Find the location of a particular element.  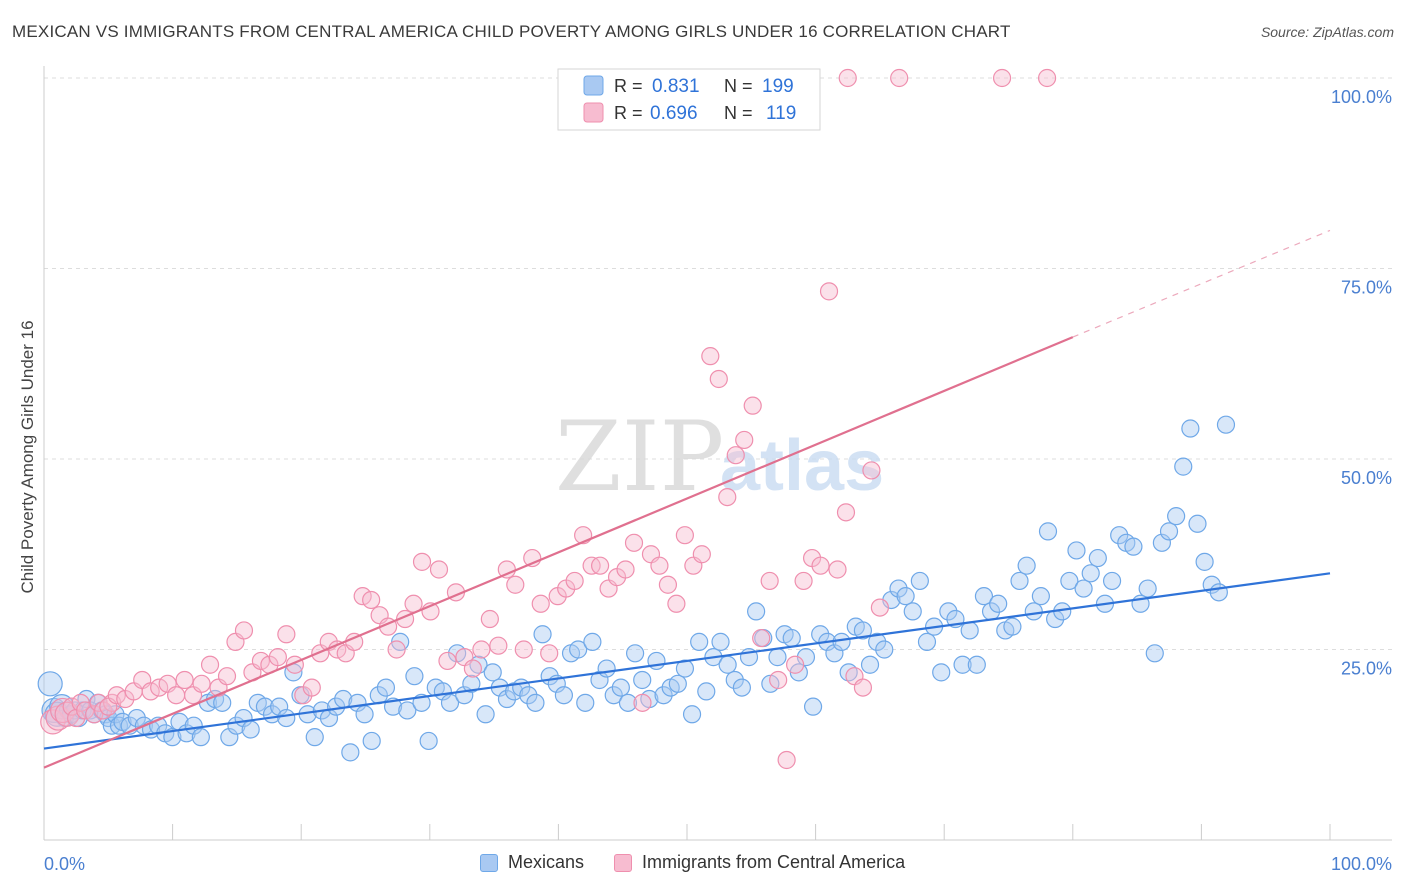

legend-entry-mexicans: Mexicans is located at coordinates (532, 862).